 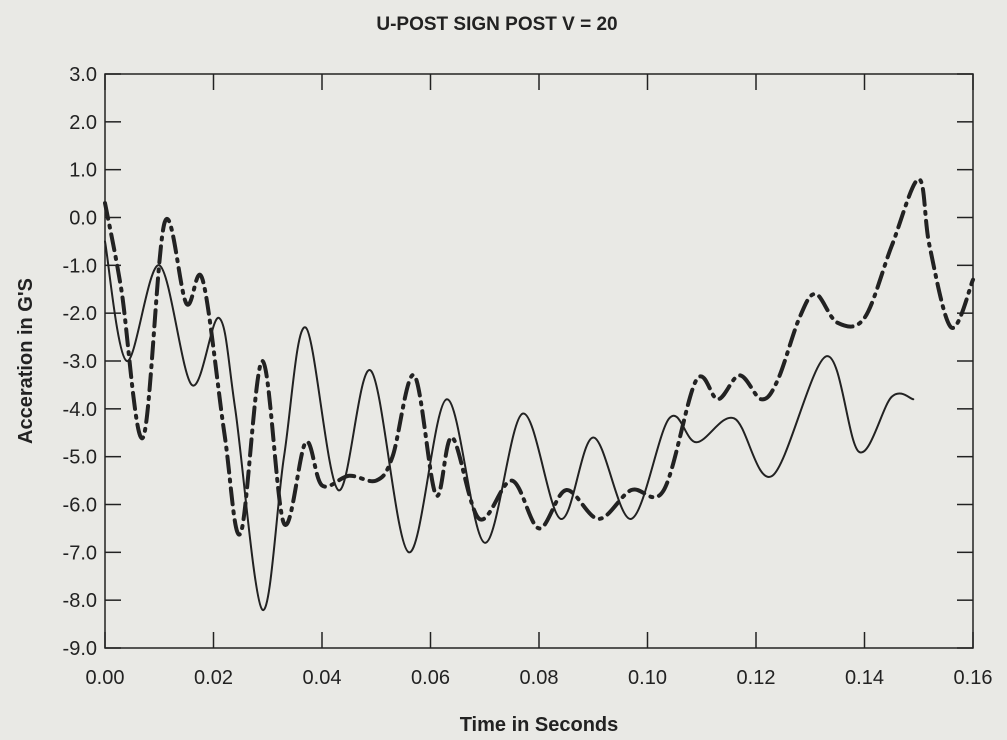 I want to click on y-tick-label: 0.0, so click(x=83, y=219).